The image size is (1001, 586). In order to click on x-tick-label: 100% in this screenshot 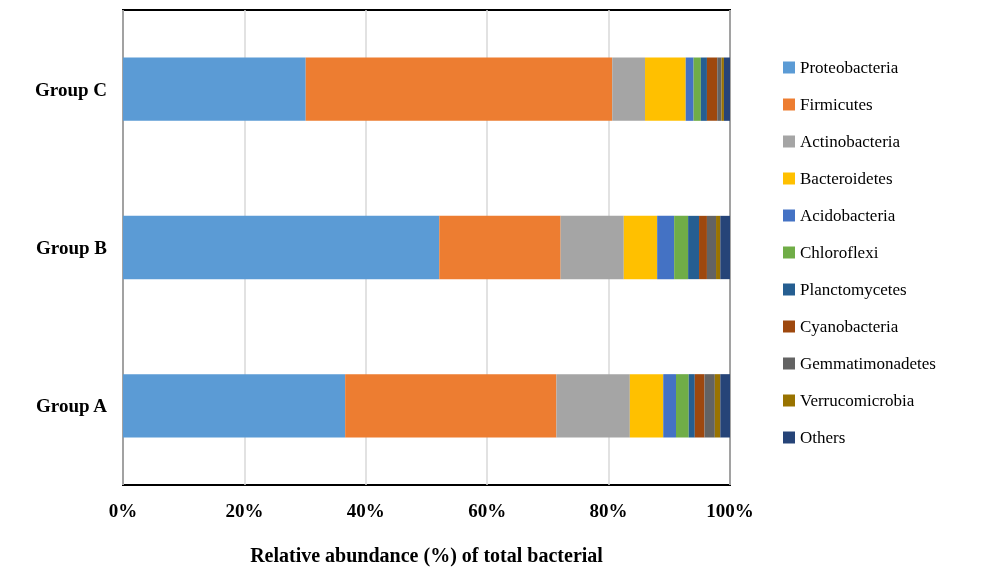, I will do `click(730, 510)`.